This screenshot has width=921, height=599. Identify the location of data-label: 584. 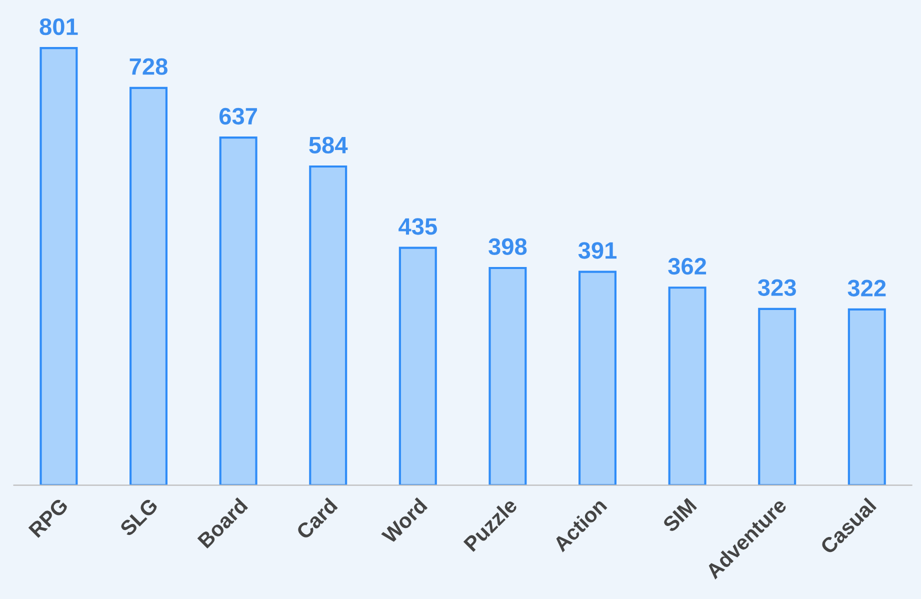
(328, 145).